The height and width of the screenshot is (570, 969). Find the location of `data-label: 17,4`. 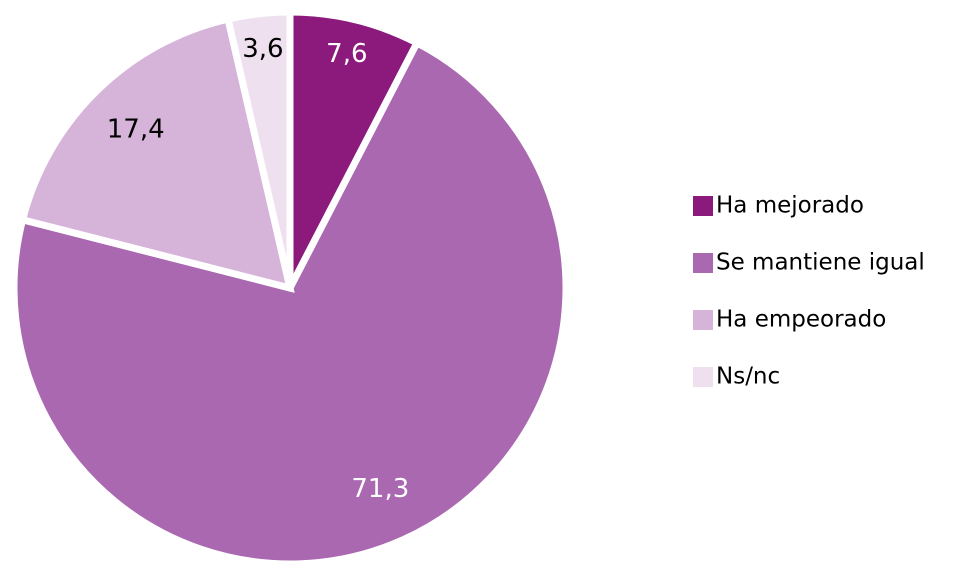

data-label: 17,4 is located at coordinates (136, 130).